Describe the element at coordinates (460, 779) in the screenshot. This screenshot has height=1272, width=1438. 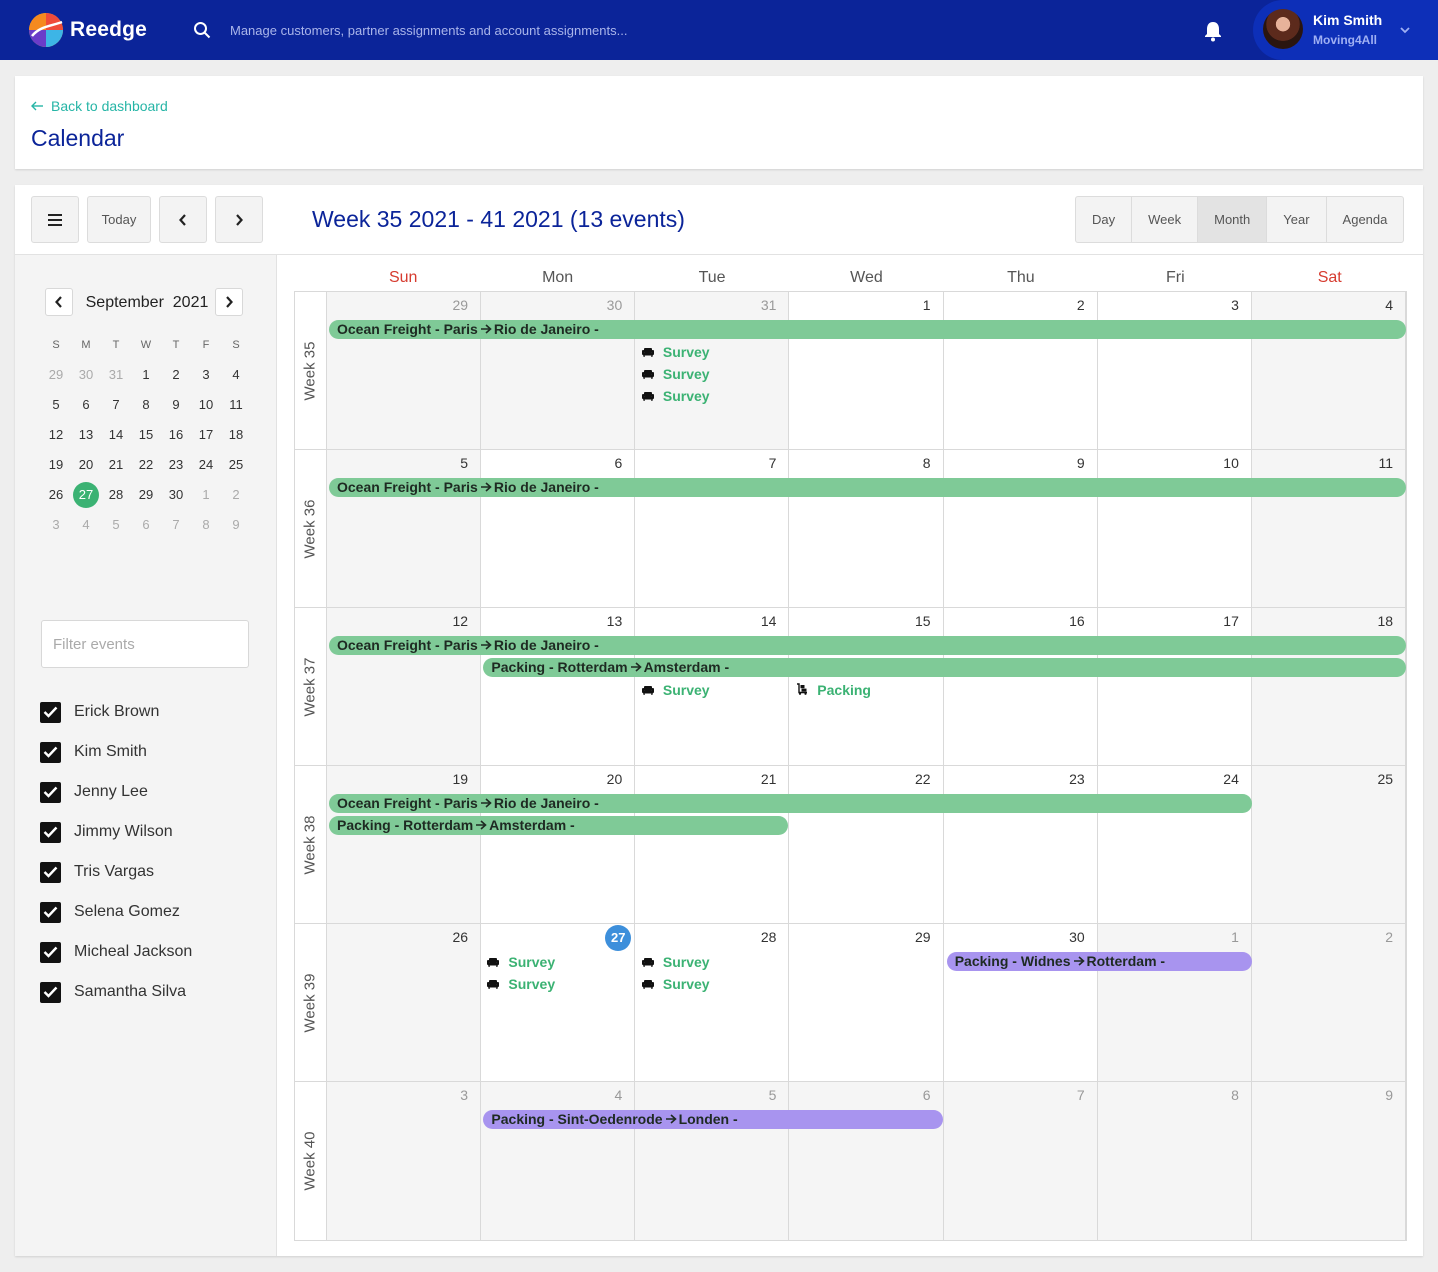
I see `day-number: 19` at that location.